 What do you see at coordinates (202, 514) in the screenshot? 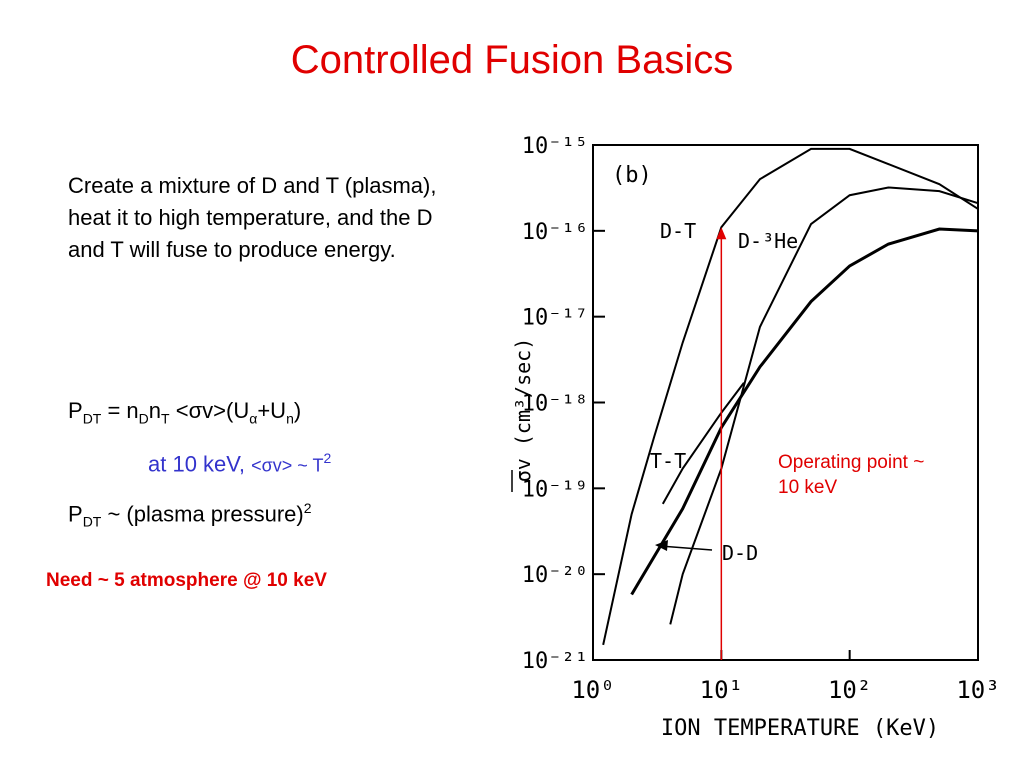
I see `t: ~ (plasma pressure)` at bounding box center [202, 514].